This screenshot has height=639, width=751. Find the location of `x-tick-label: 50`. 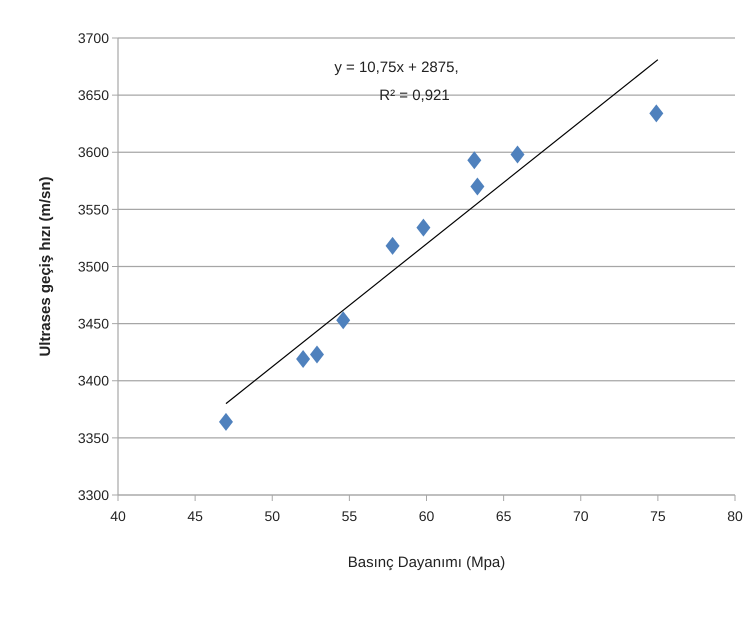

x-tick-label: 50 is located at coordinates (272, 516).